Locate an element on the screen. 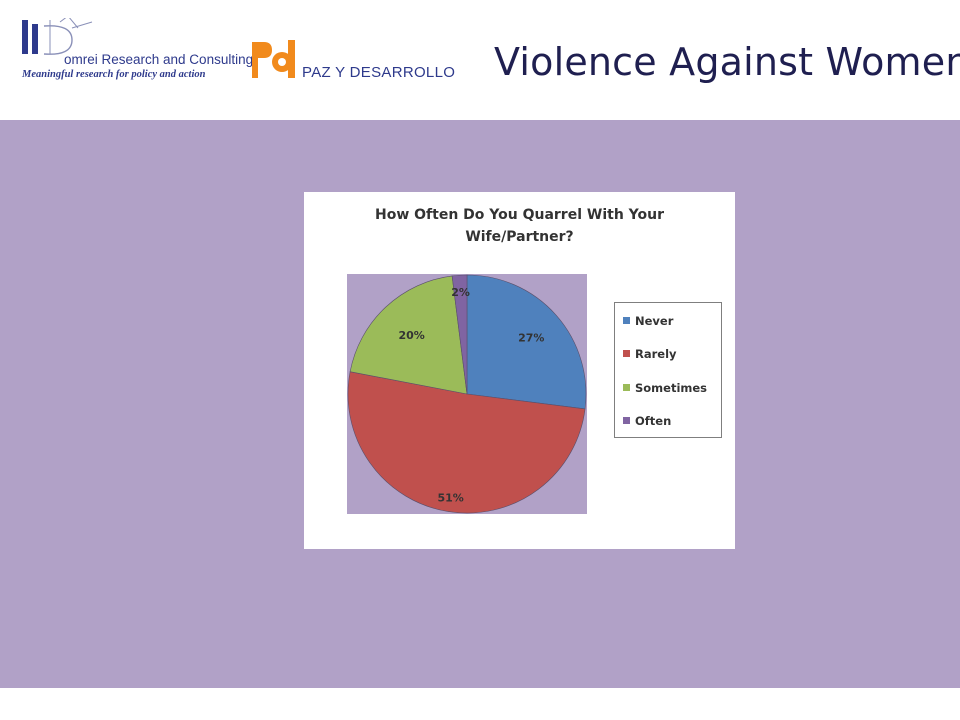  pd-logo-text: PAZ Y DESARROLLO is located at coordinates (379, 72).